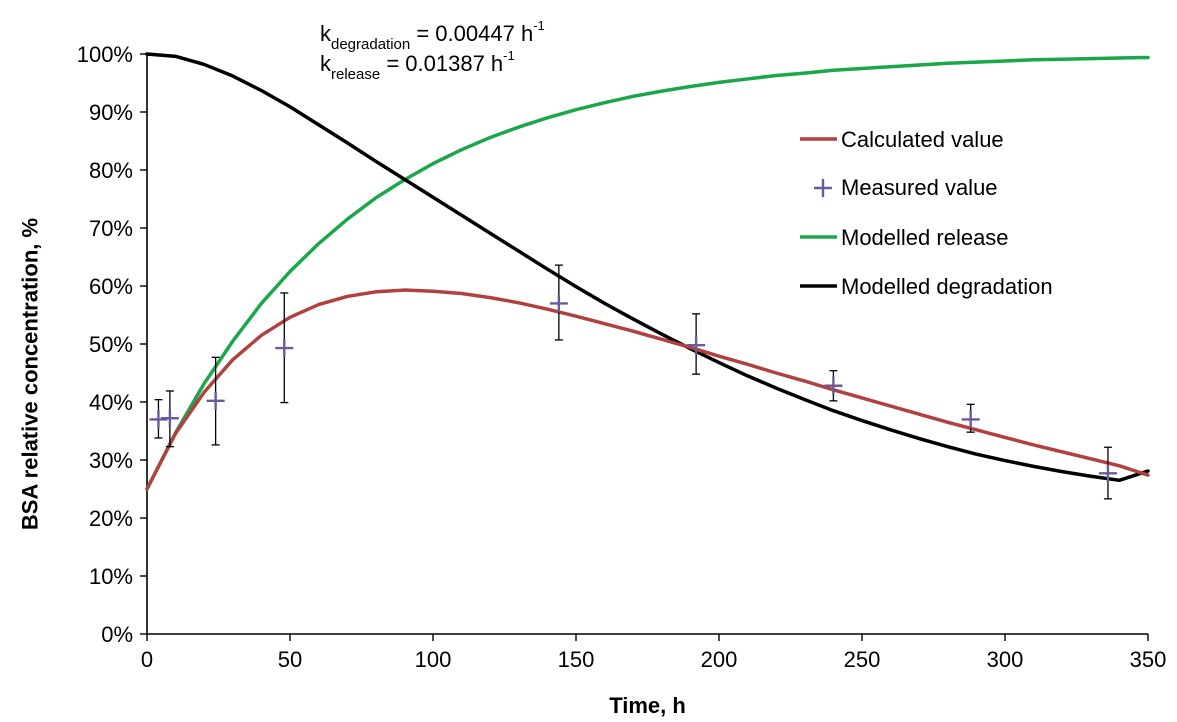 The height and width of the screenshot is (722, 1177). Describe the element at coordinates (111, 170) in the screenshot. I see `y-tick-label: 80%` at that location.